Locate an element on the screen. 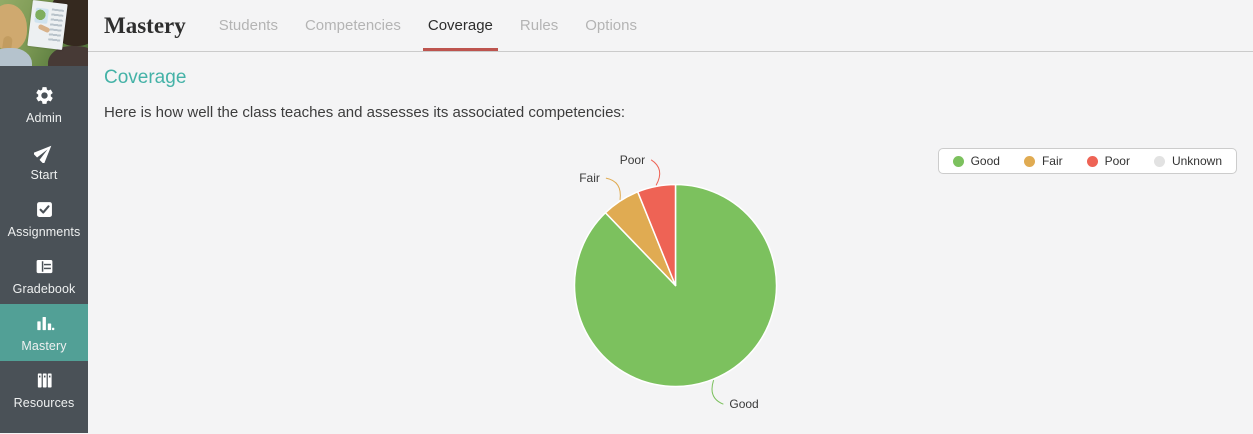  pie-slice-poor is located at coordinates (656, 235).